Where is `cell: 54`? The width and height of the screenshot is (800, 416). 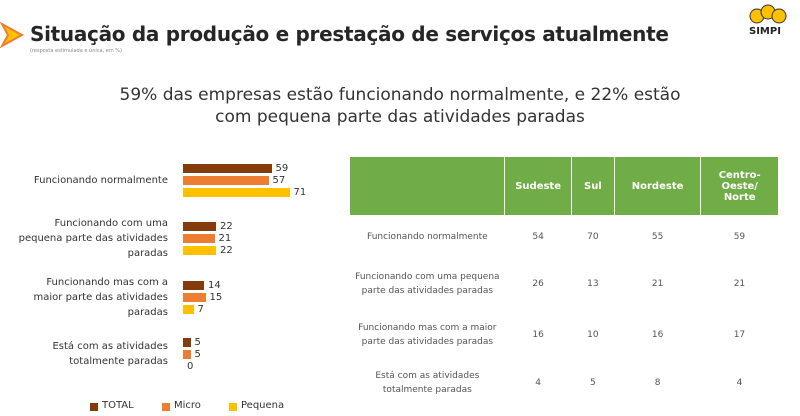
cell: 54 is located at coordinates (538, 237).